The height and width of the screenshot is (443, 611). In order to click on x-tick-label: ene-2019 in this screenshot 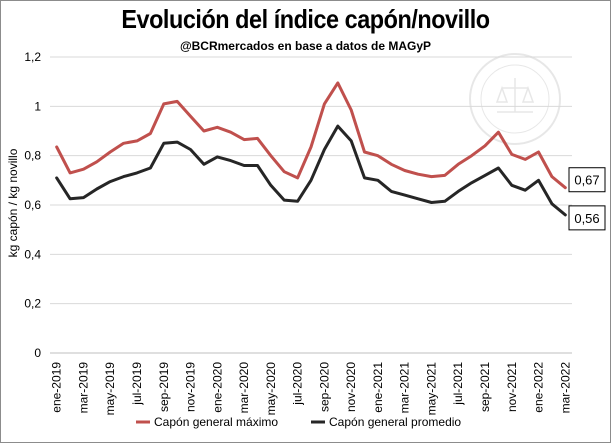, I will do `click(57, 387)`.